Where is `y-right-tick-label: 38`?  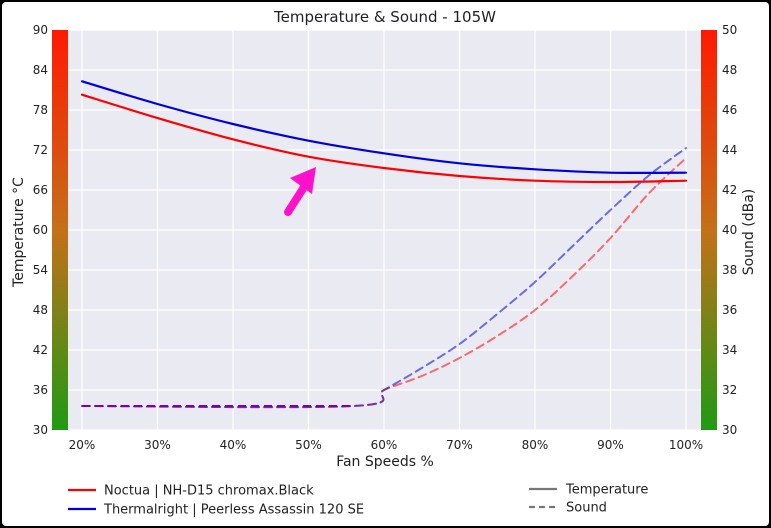
y-right-tick-label: 38 is located at coordinates (729, 270).